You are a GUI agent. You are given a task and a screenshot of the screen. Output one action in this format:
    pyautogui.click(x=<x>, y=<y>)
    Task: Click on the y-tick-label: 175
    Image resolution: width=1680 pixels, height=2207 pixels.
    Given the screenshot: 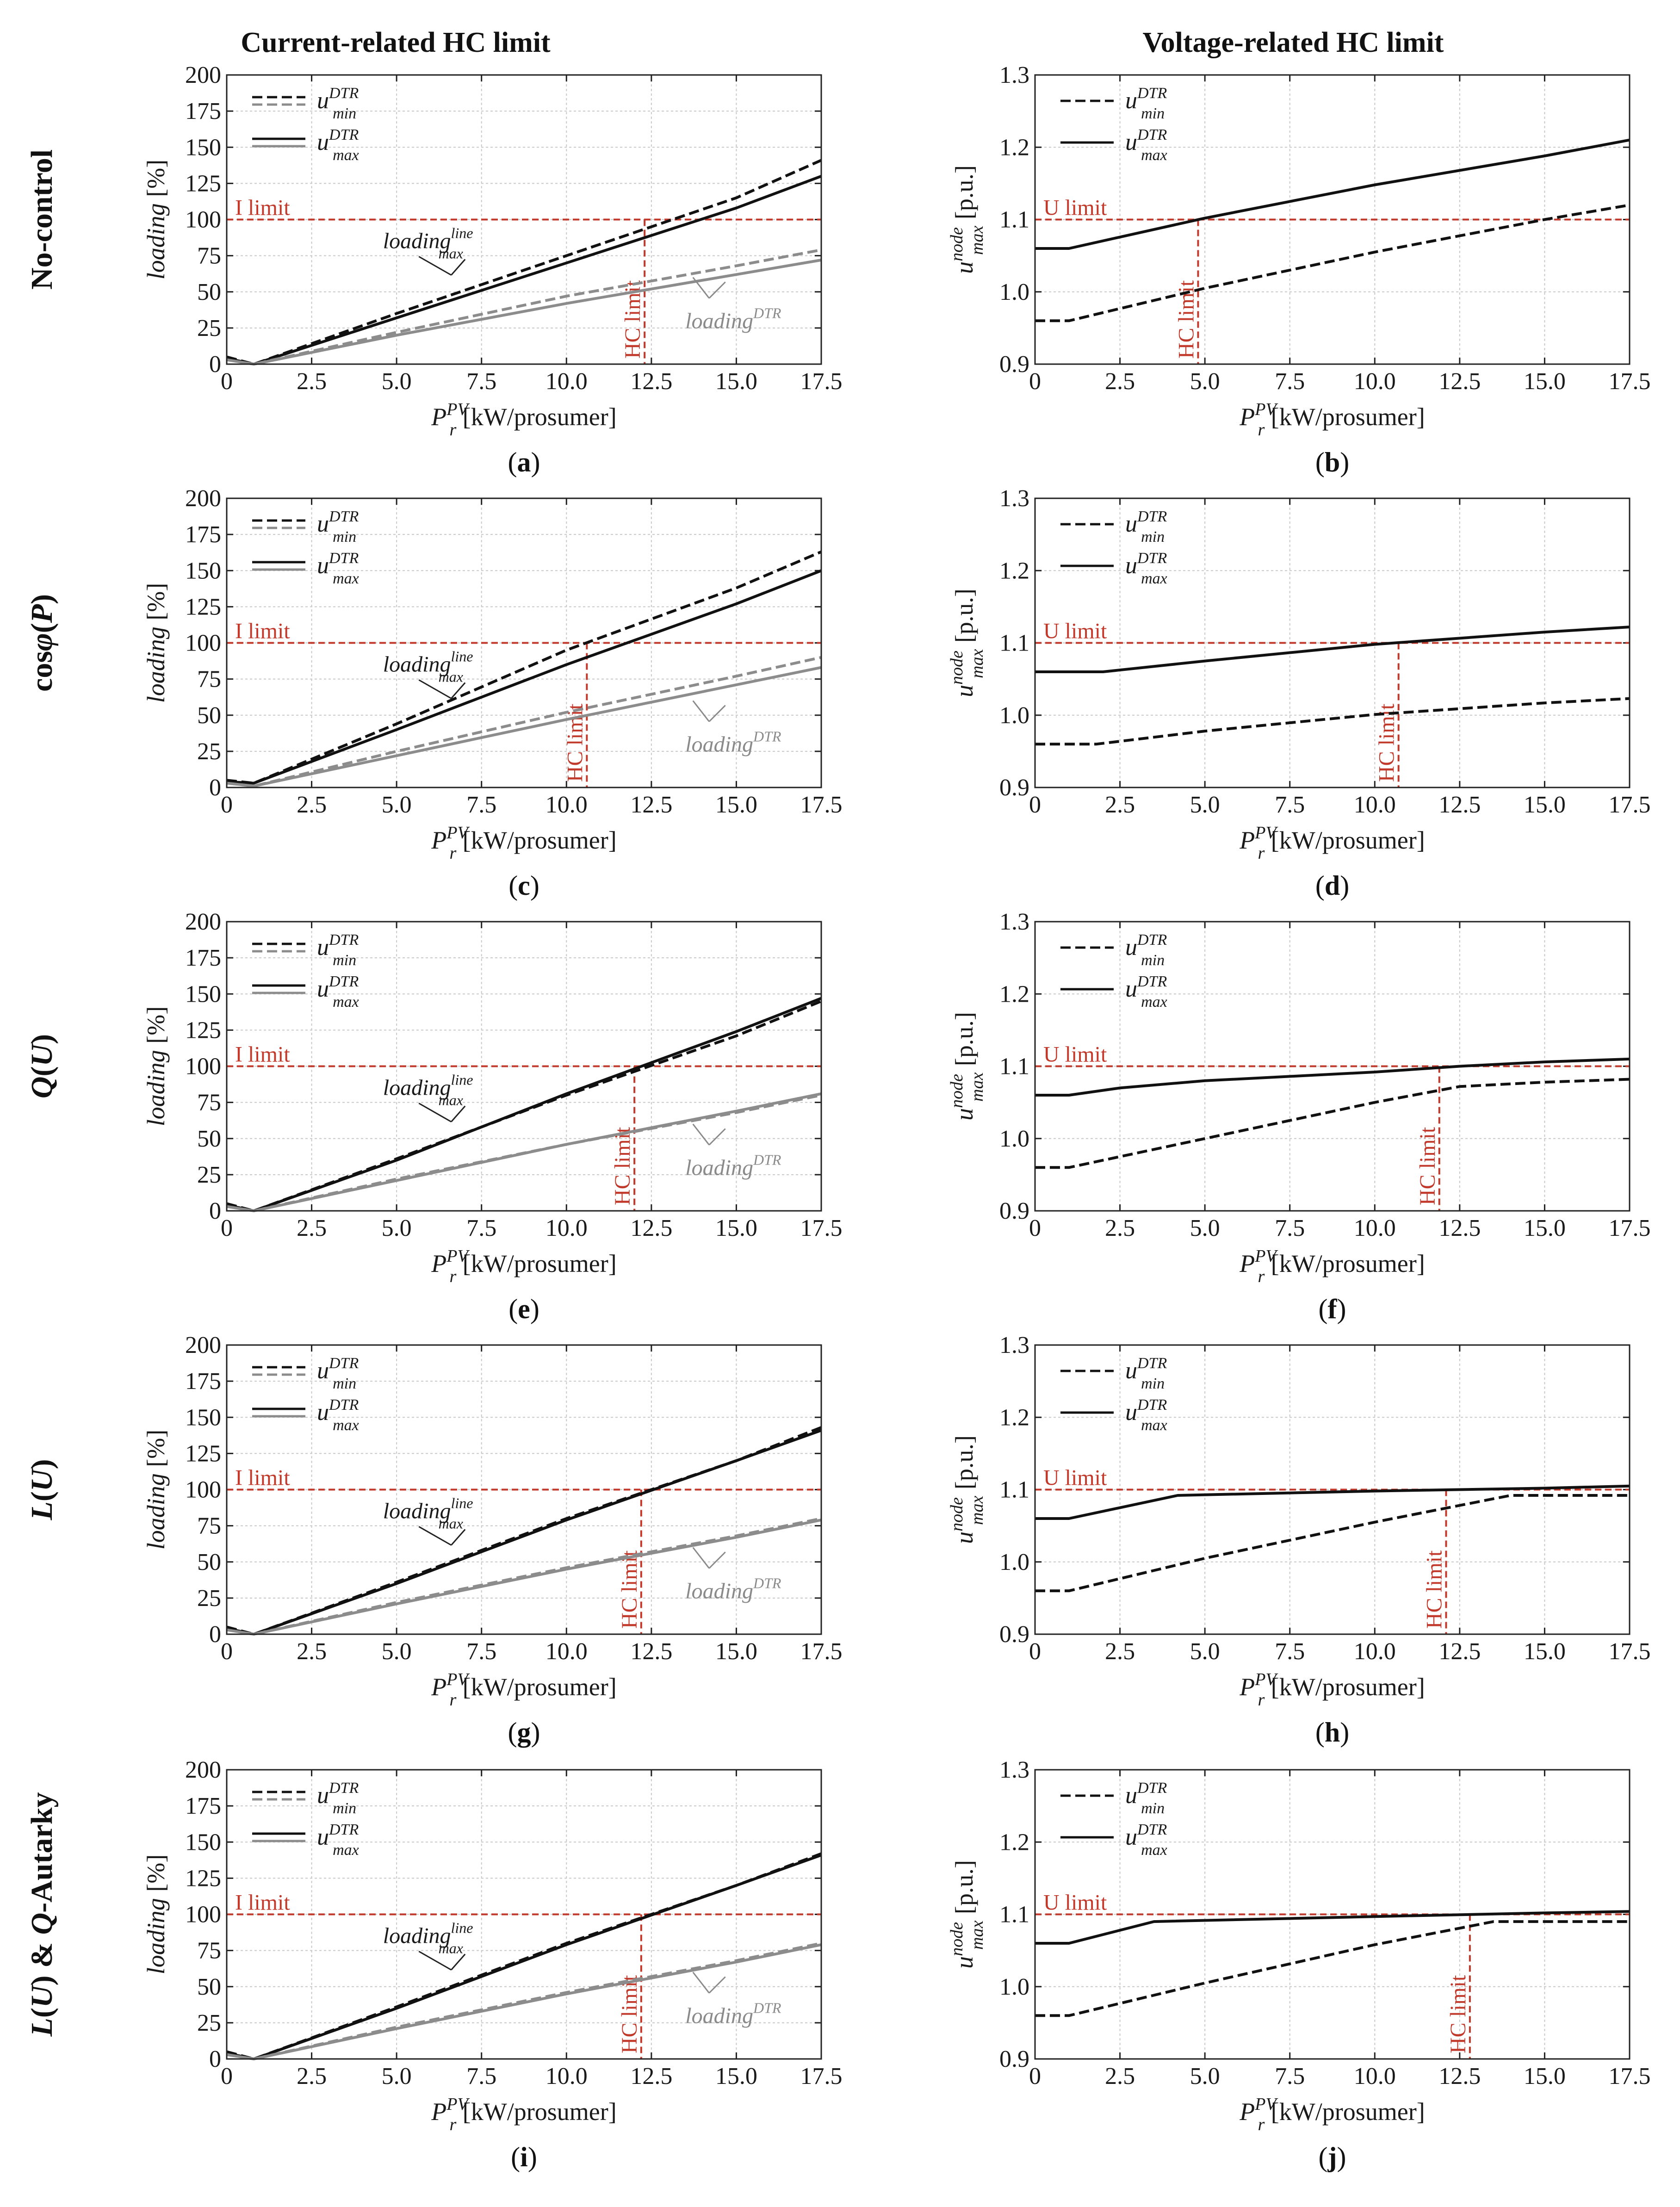 What is the action you would take?
    pyautogui.click(x=203, y=535)
    